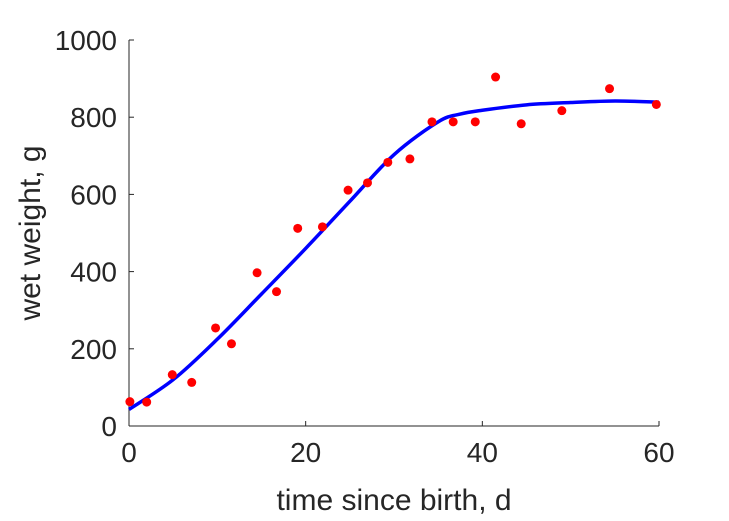 The height and width of the screenshot is (521, 729). Describe the element at coordinates (93, 349) in the screenshot. I see `y-tick-label: 200` at that location.